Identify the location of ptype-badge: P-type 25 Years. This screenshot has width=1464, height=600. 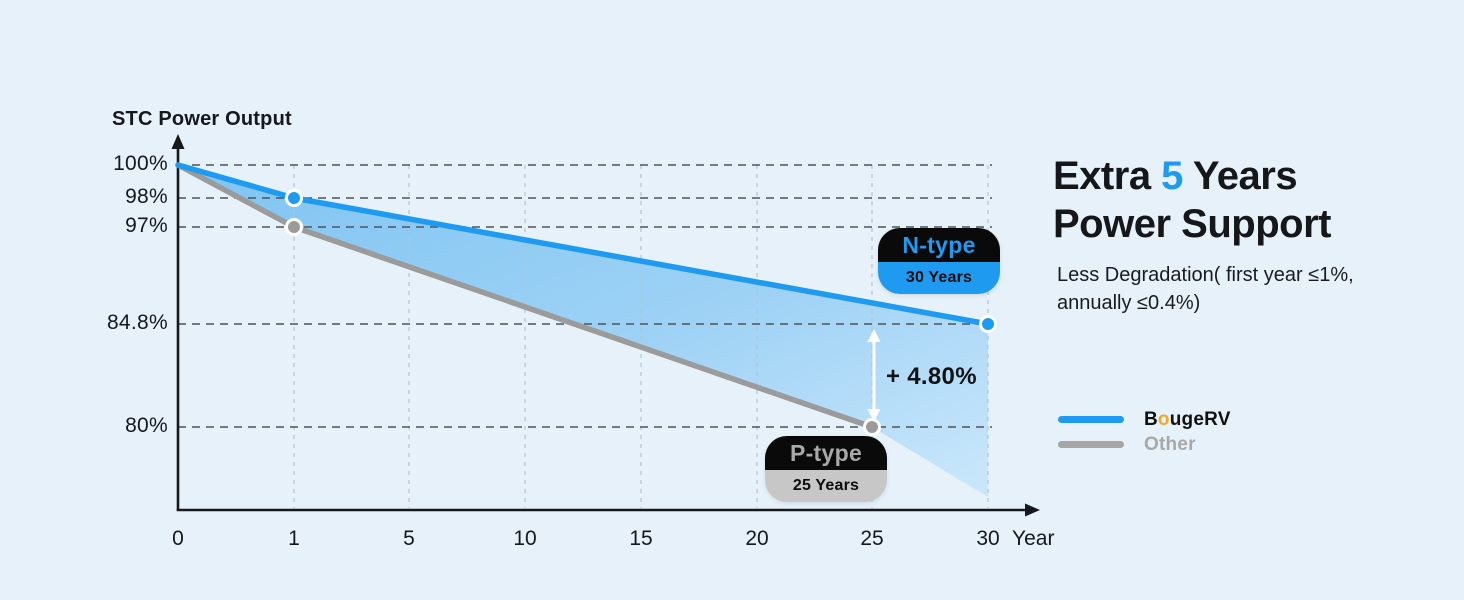
(826, 469).